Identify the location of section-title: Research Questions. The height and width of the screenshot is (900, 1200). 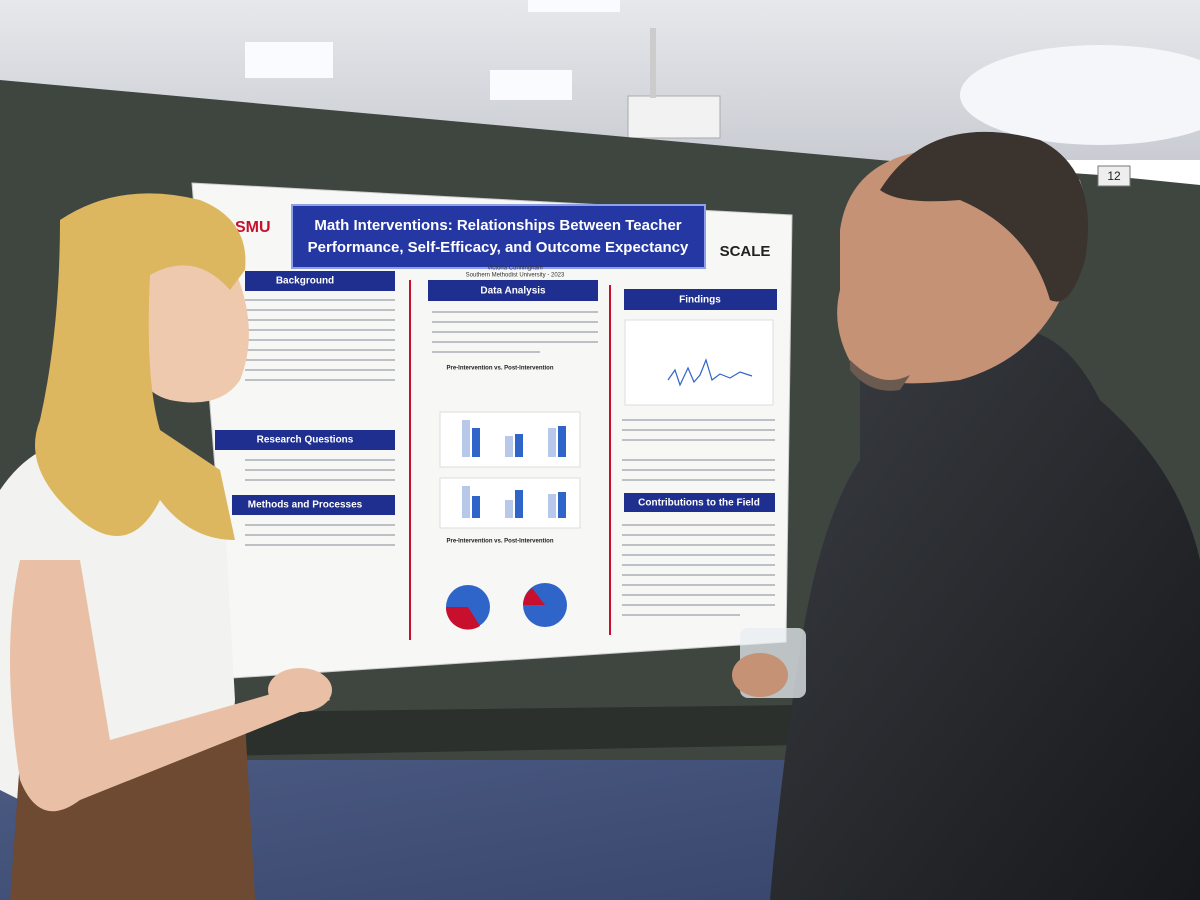
(305, 440).